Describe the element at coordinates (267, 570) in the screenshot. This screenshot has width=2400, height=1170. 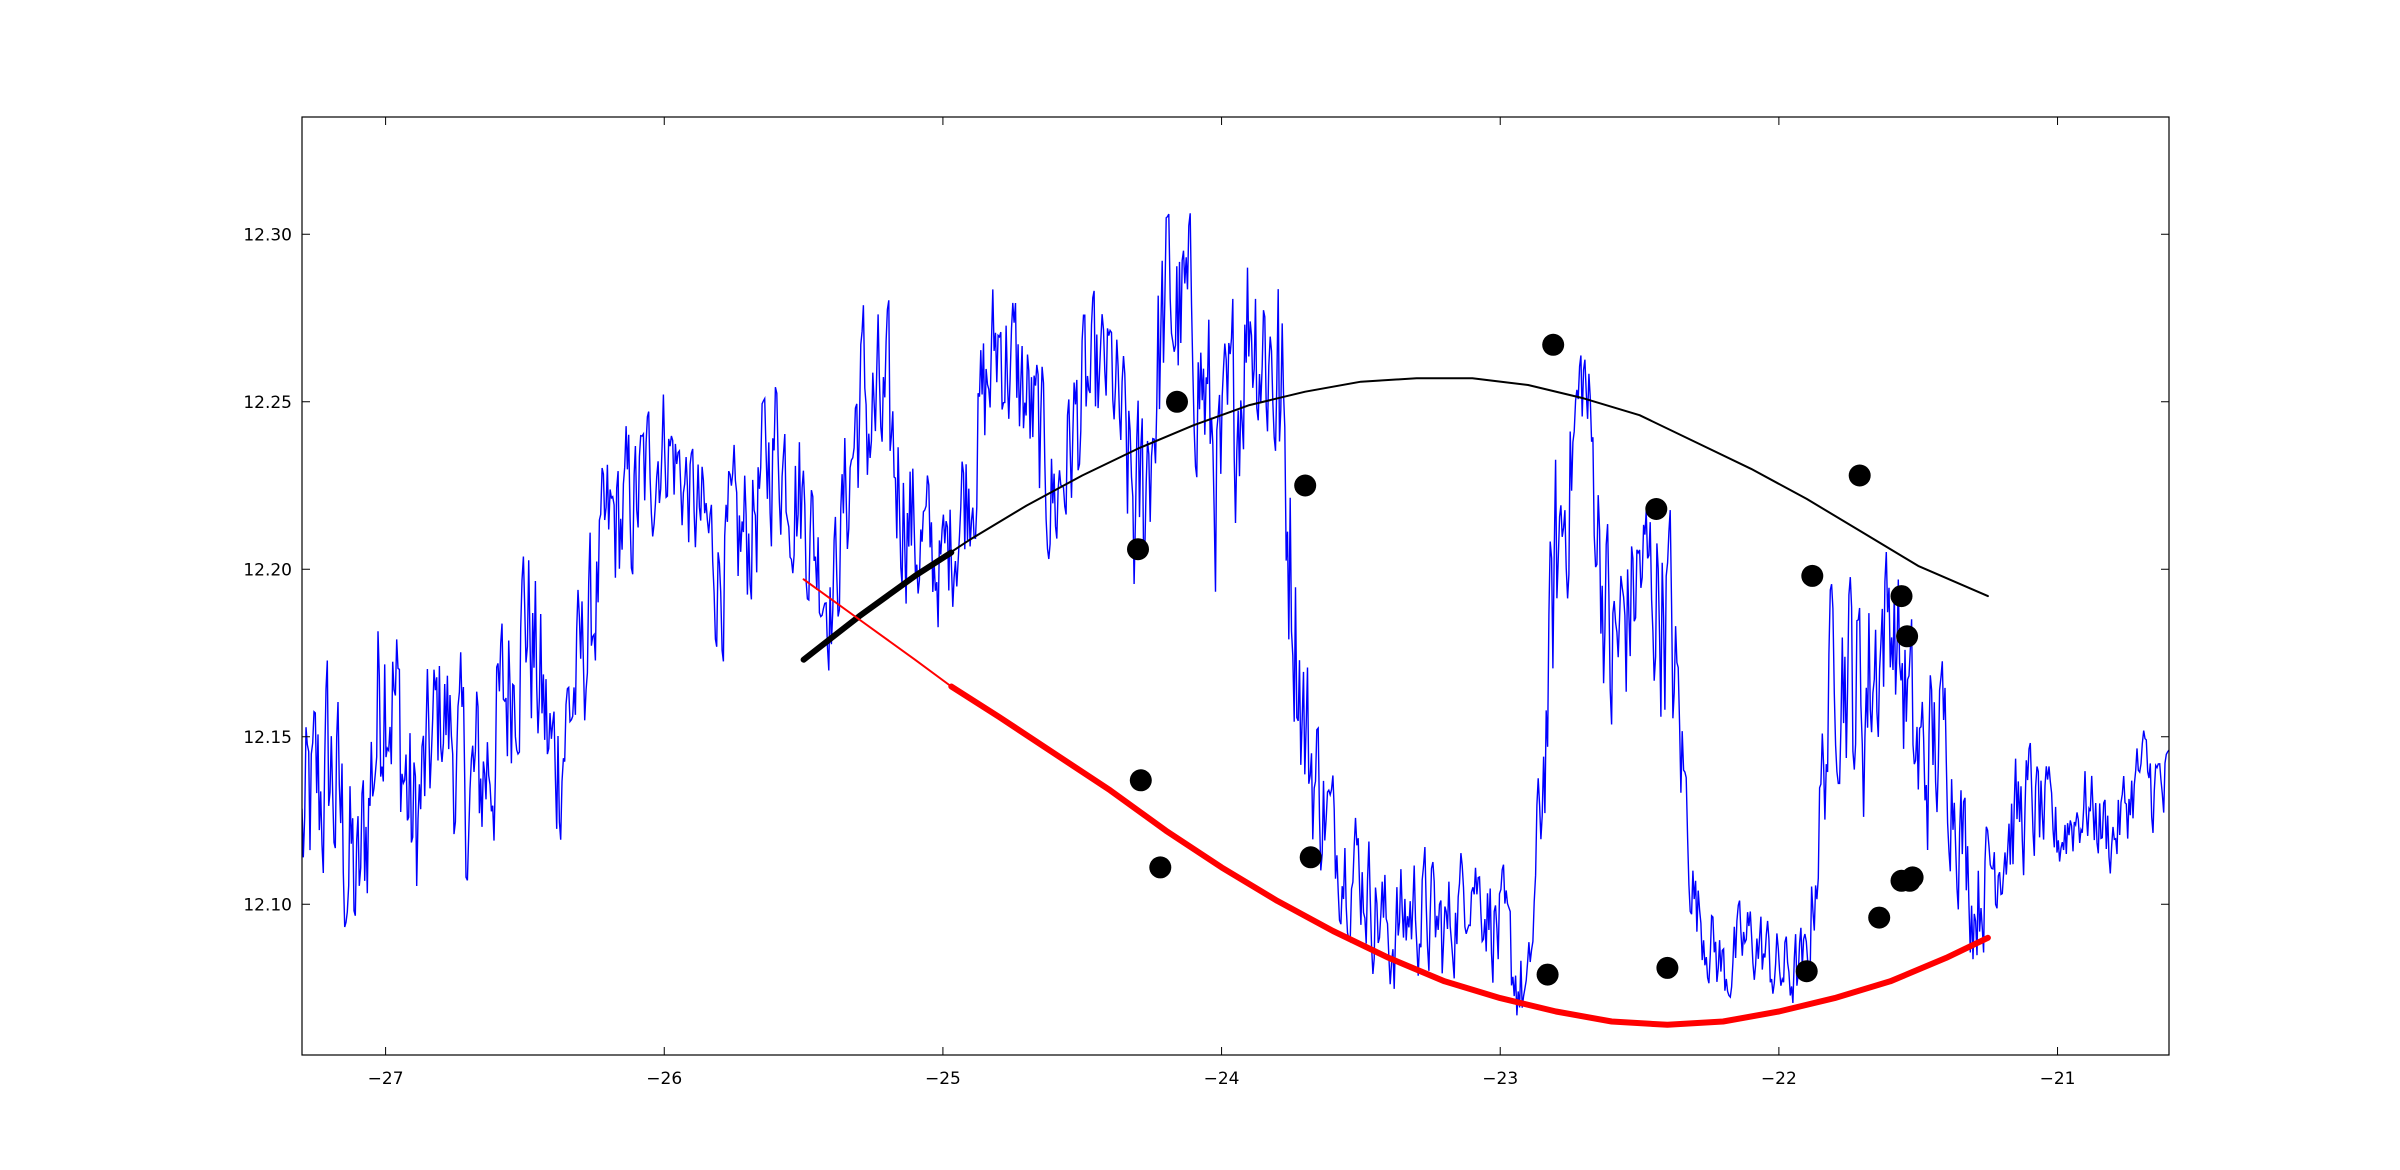
I see `y-tick-label: 12.20` at that location.